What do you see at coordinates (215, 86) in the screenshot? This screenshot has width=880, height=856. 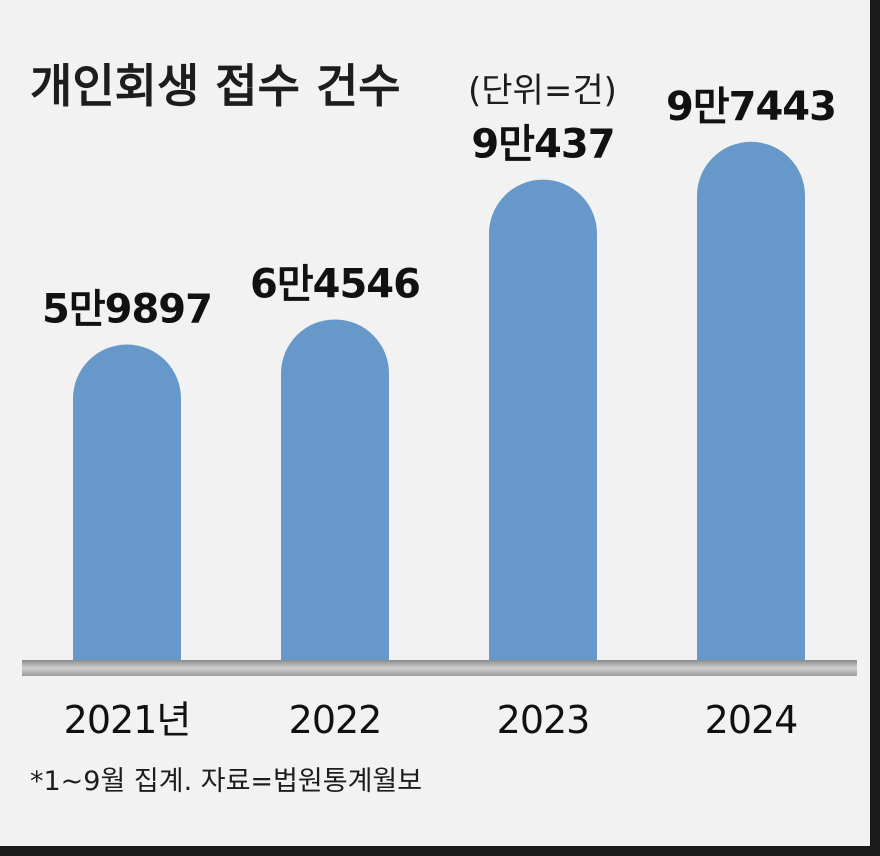 I see `chart-title: 개인회생 접수 건수` at bounding box center [215, 86].